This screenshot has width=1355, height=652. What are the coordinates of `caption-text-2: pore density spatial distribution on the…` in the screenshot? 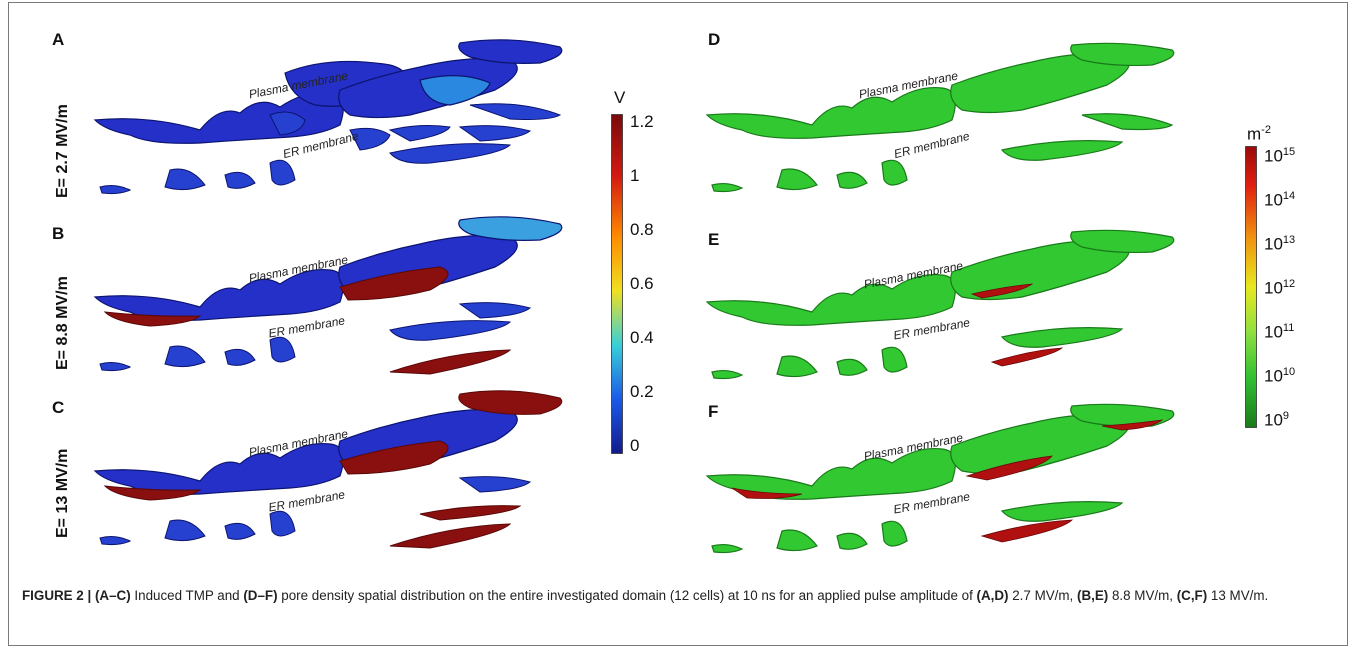 It's located at (627, 595).